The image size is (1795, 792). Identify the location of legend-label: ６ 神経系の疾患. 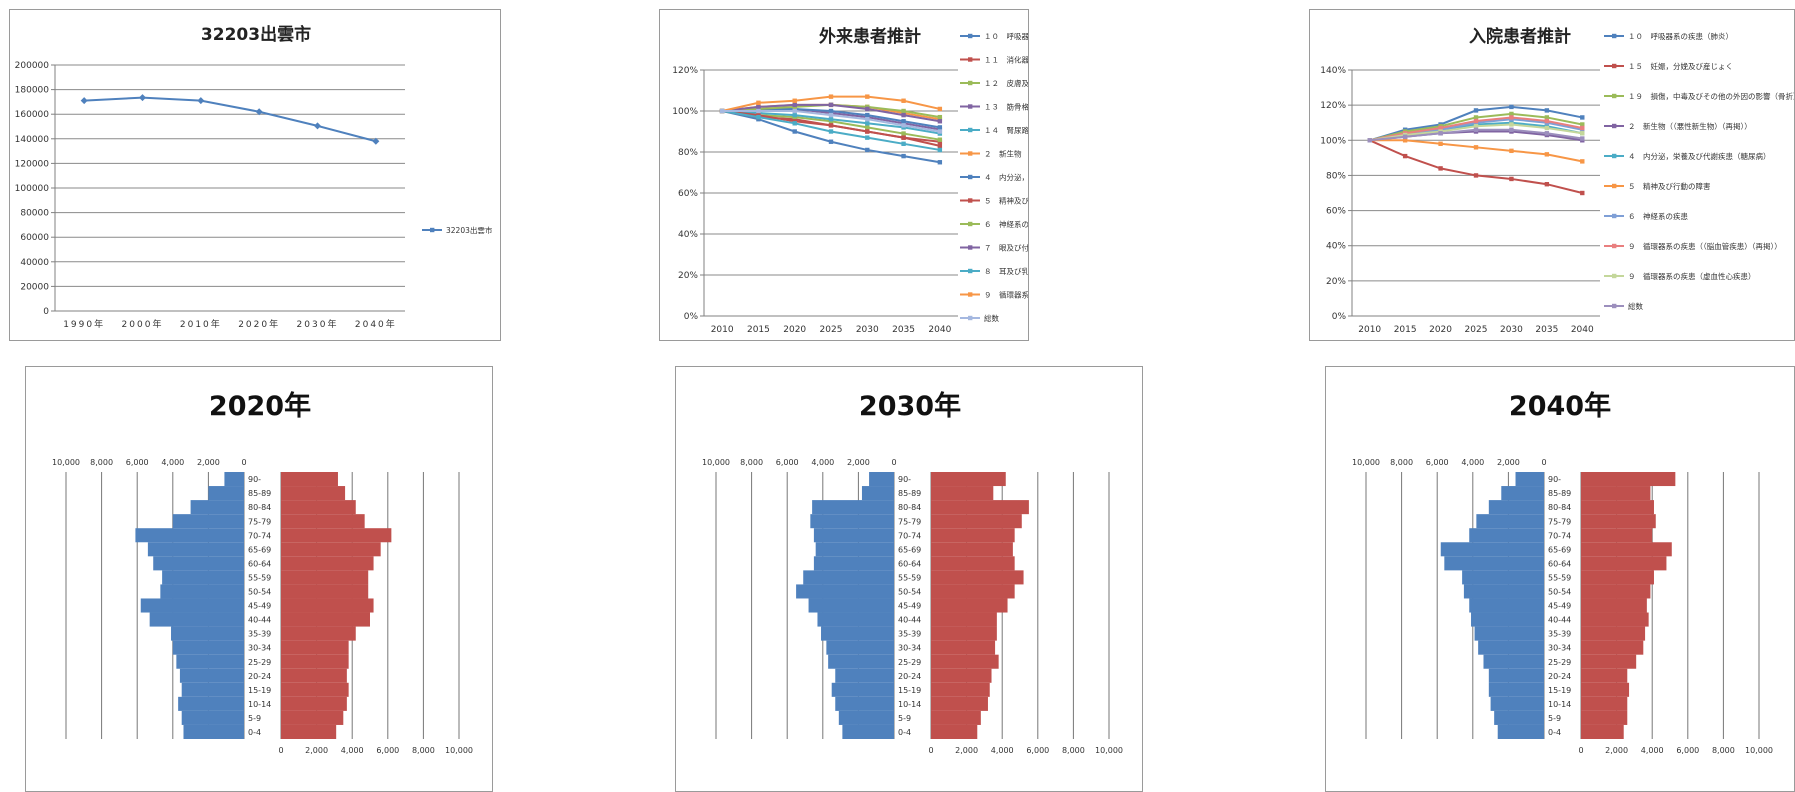
(1006, 224).